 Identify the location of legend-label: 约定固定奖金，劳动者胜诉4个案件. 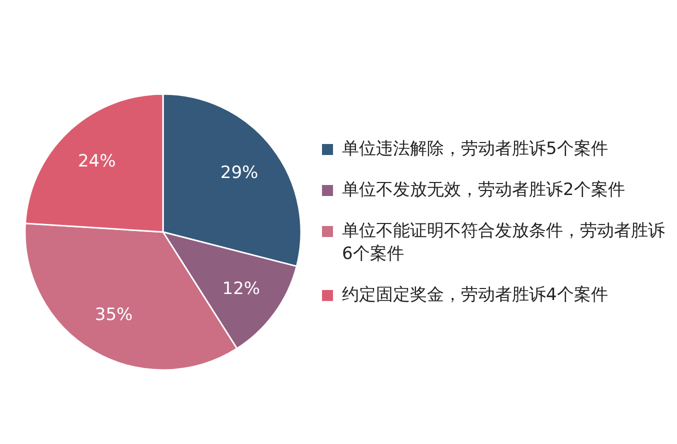
(475, 295).